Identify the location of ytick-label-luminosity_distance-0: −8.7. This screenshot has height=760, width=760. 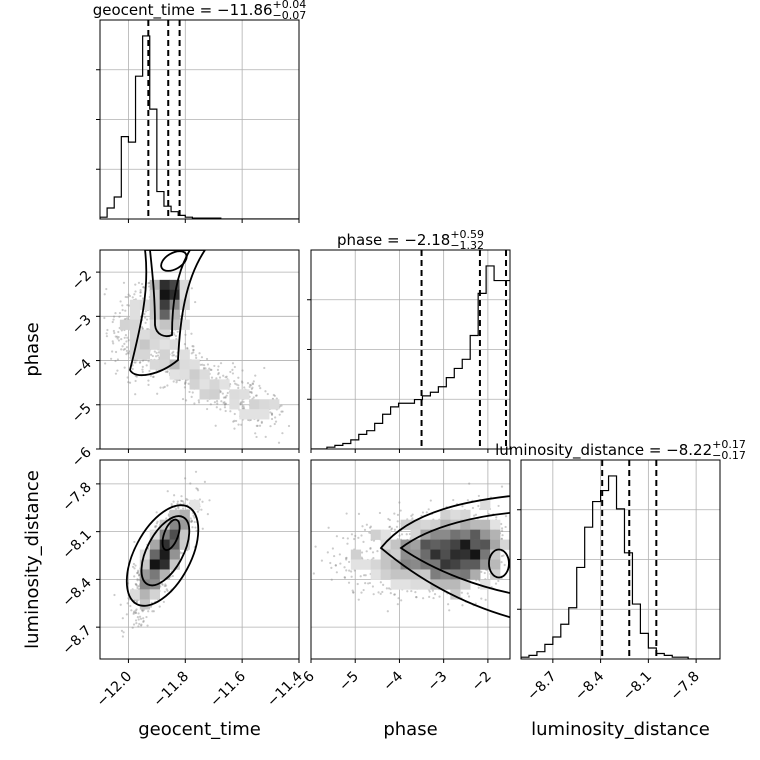
(76, 640).